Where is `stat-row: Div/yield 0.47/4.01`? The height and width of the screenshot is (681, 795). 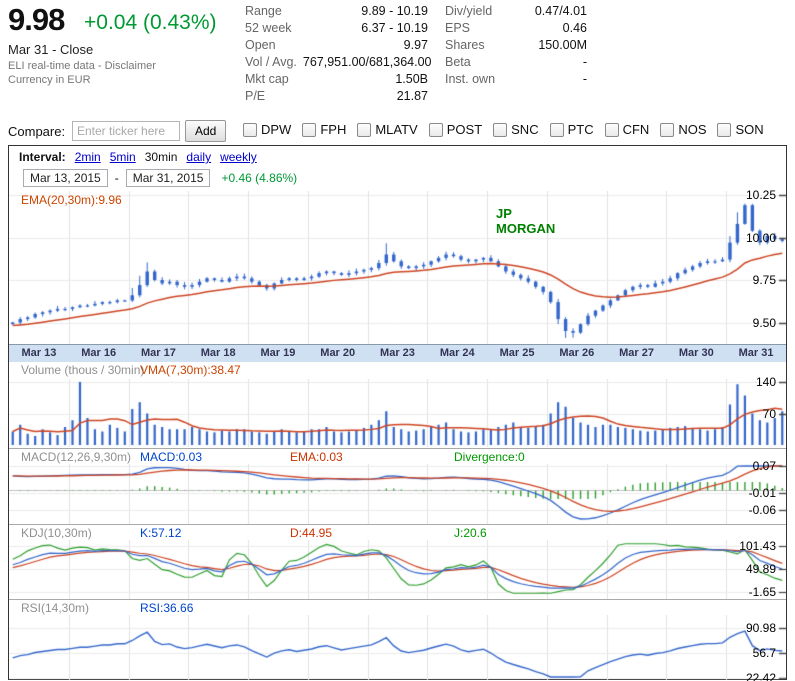
stat-row: Div/yield 0.47/4.01 is located at coordinates (516, 11).